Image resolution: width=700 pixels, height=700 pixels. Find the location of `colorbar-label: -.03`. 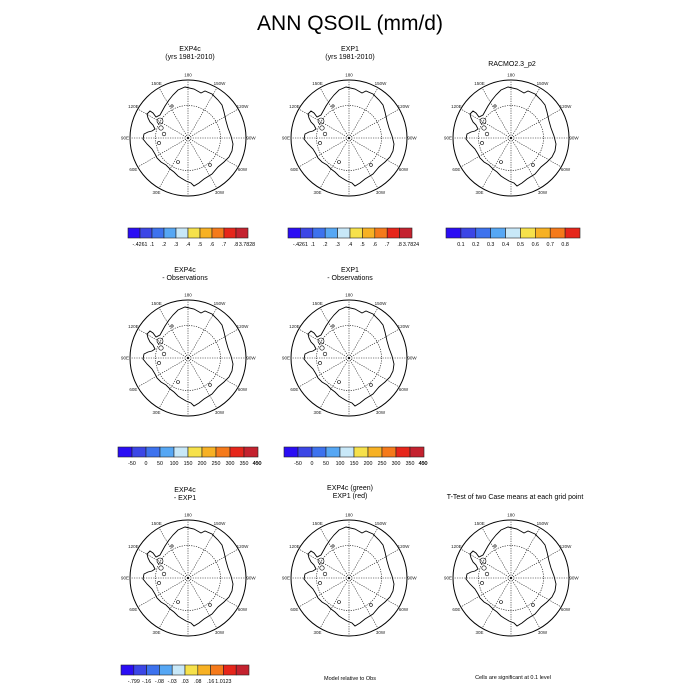

colorbar-label: -.03 is located at coordinates (172, 682).